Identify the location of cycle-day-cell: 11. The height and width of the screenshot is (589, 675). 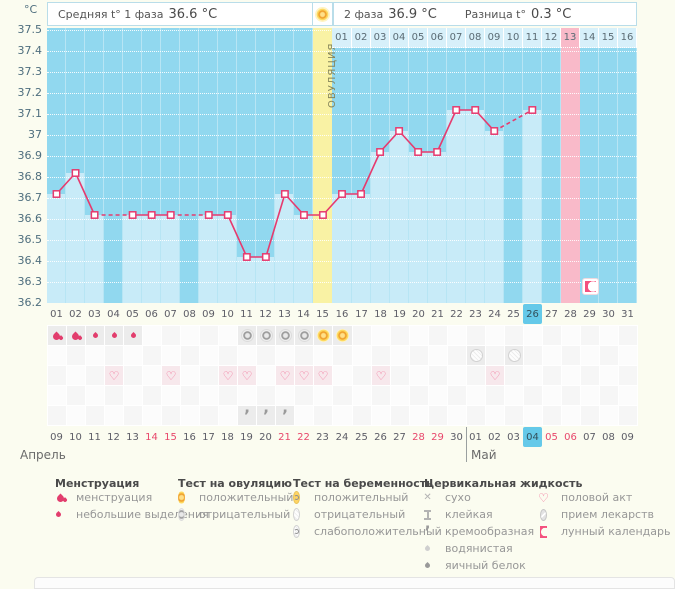
(246, 314).